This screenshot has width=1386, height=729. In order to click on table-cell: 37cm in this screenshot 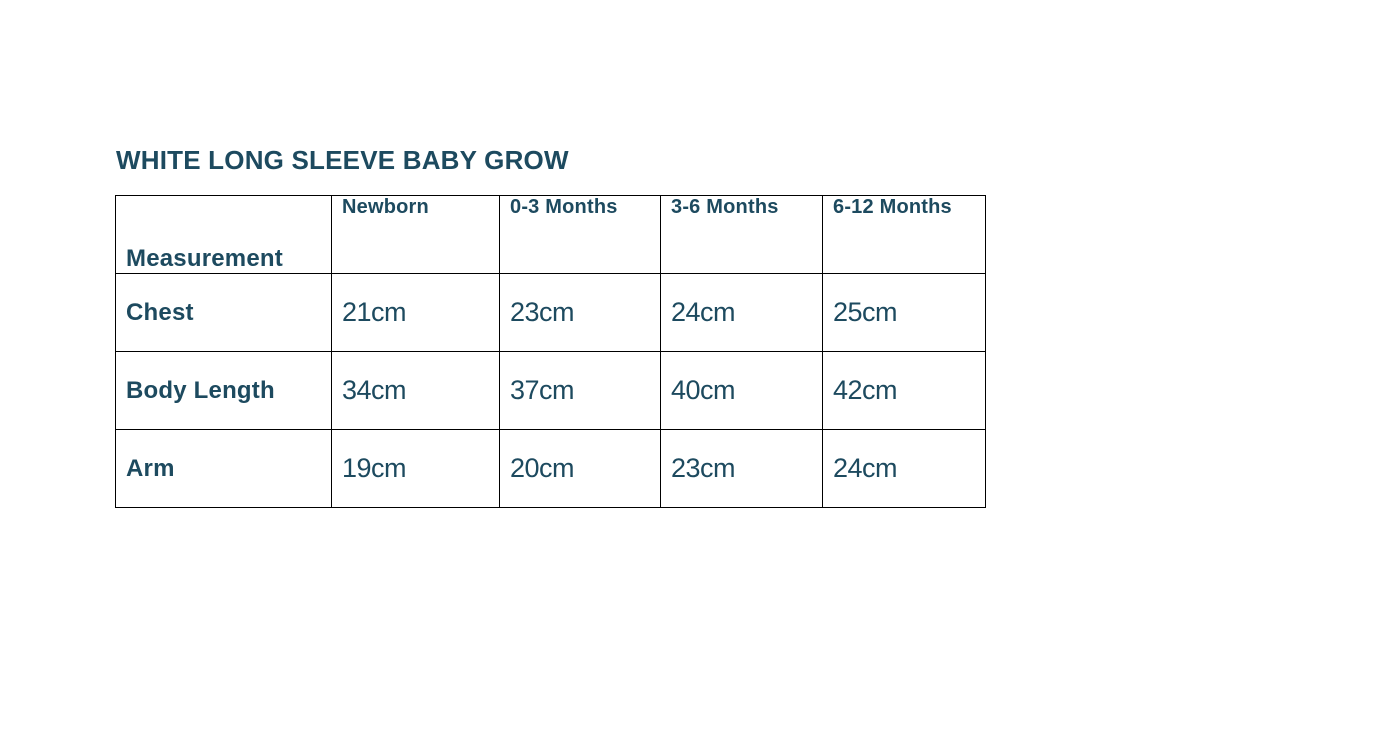, I will do `click(580, 390)`.